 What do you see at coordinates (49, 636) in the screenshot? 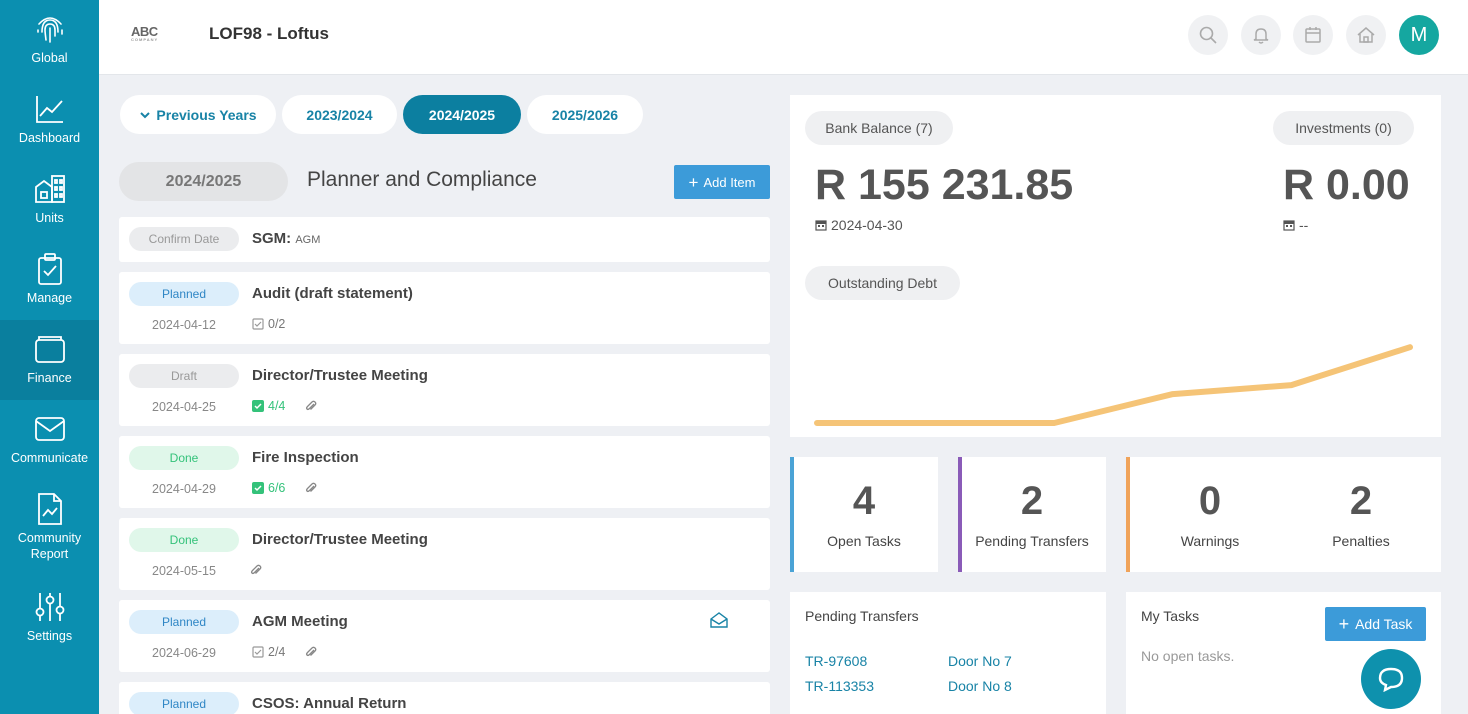
I see `sidebar-item-label: Settings` at bounding box center [49, 636].